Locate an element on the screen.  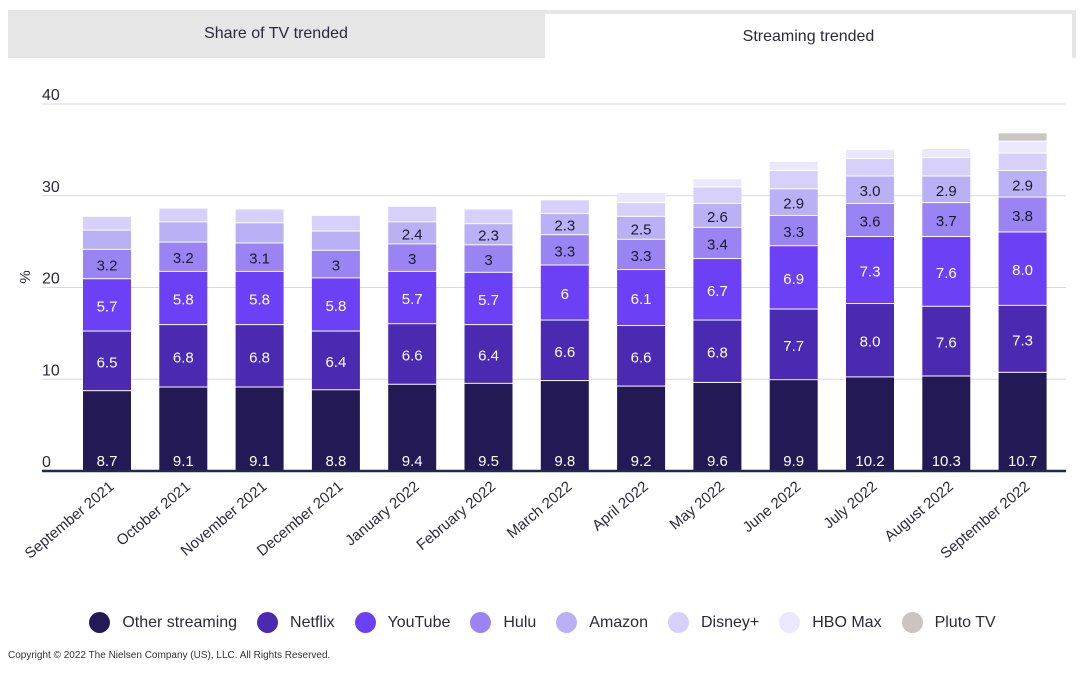
data-label: 6.5 is located at coordinates (107, 362).